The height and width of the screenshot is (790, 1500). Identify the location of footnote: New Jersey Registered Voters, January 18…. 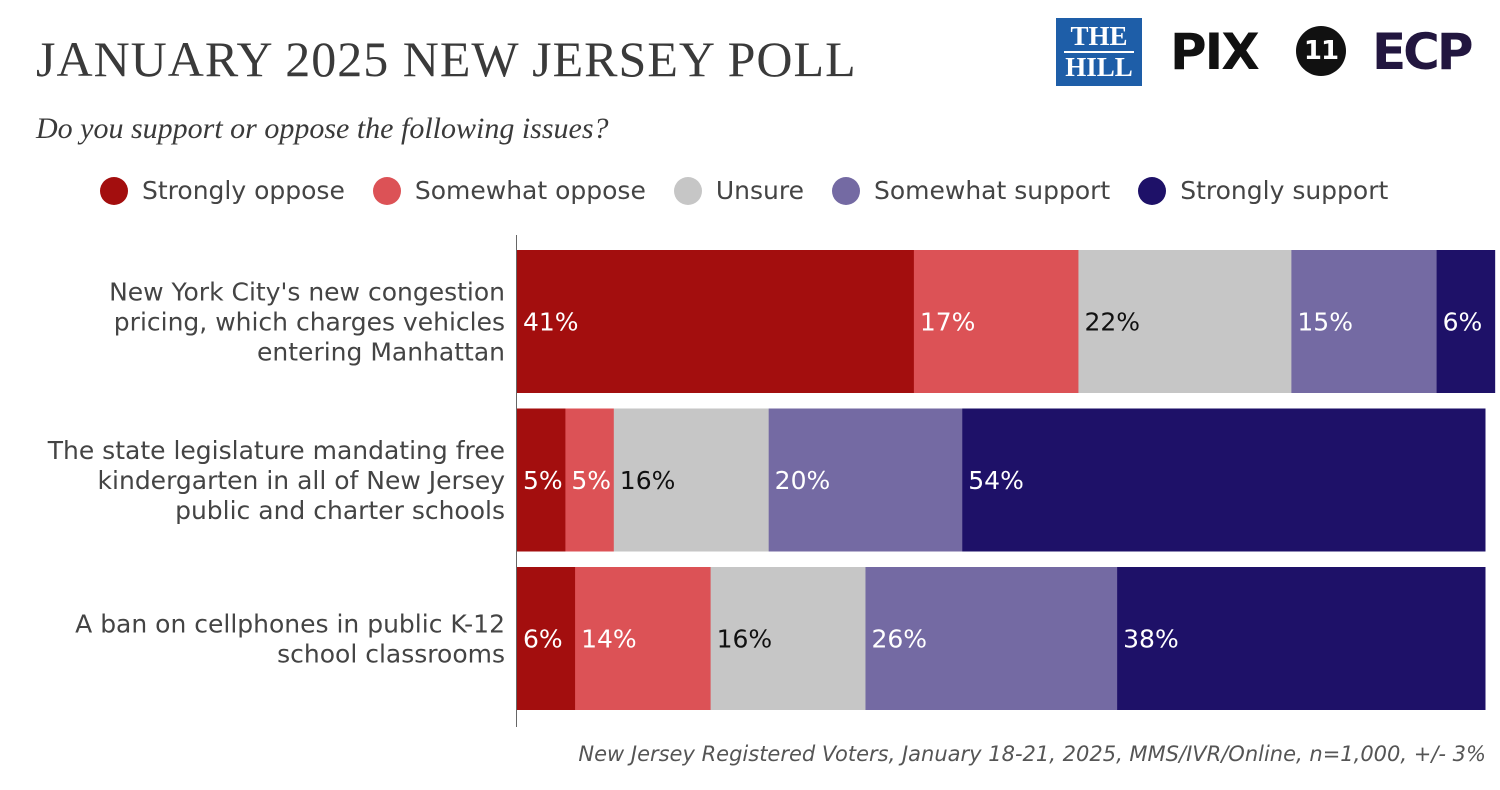
(1032, 754).